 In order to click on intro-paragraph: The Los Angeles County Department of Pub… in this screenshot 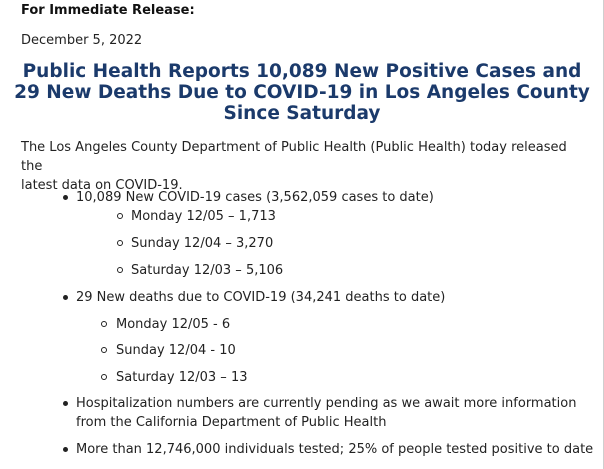, I will do `click(301, 166)`.